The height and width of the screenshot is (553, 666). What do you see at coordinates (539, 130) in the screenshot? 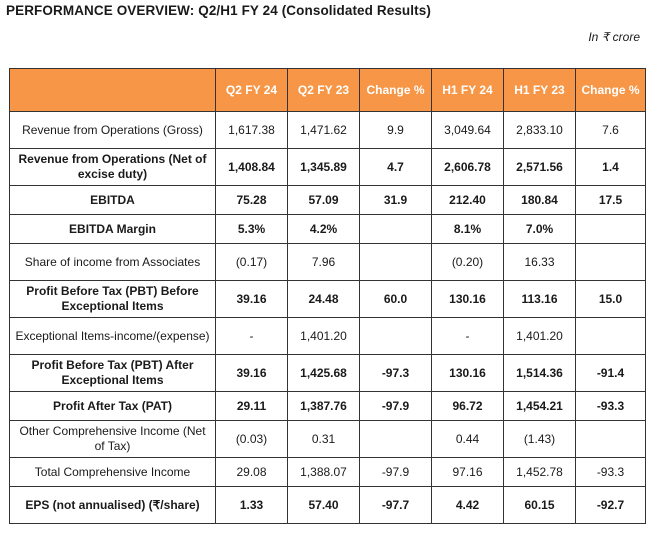
I see `table-cell: 2,833.10` at bounding box center [539, 130].